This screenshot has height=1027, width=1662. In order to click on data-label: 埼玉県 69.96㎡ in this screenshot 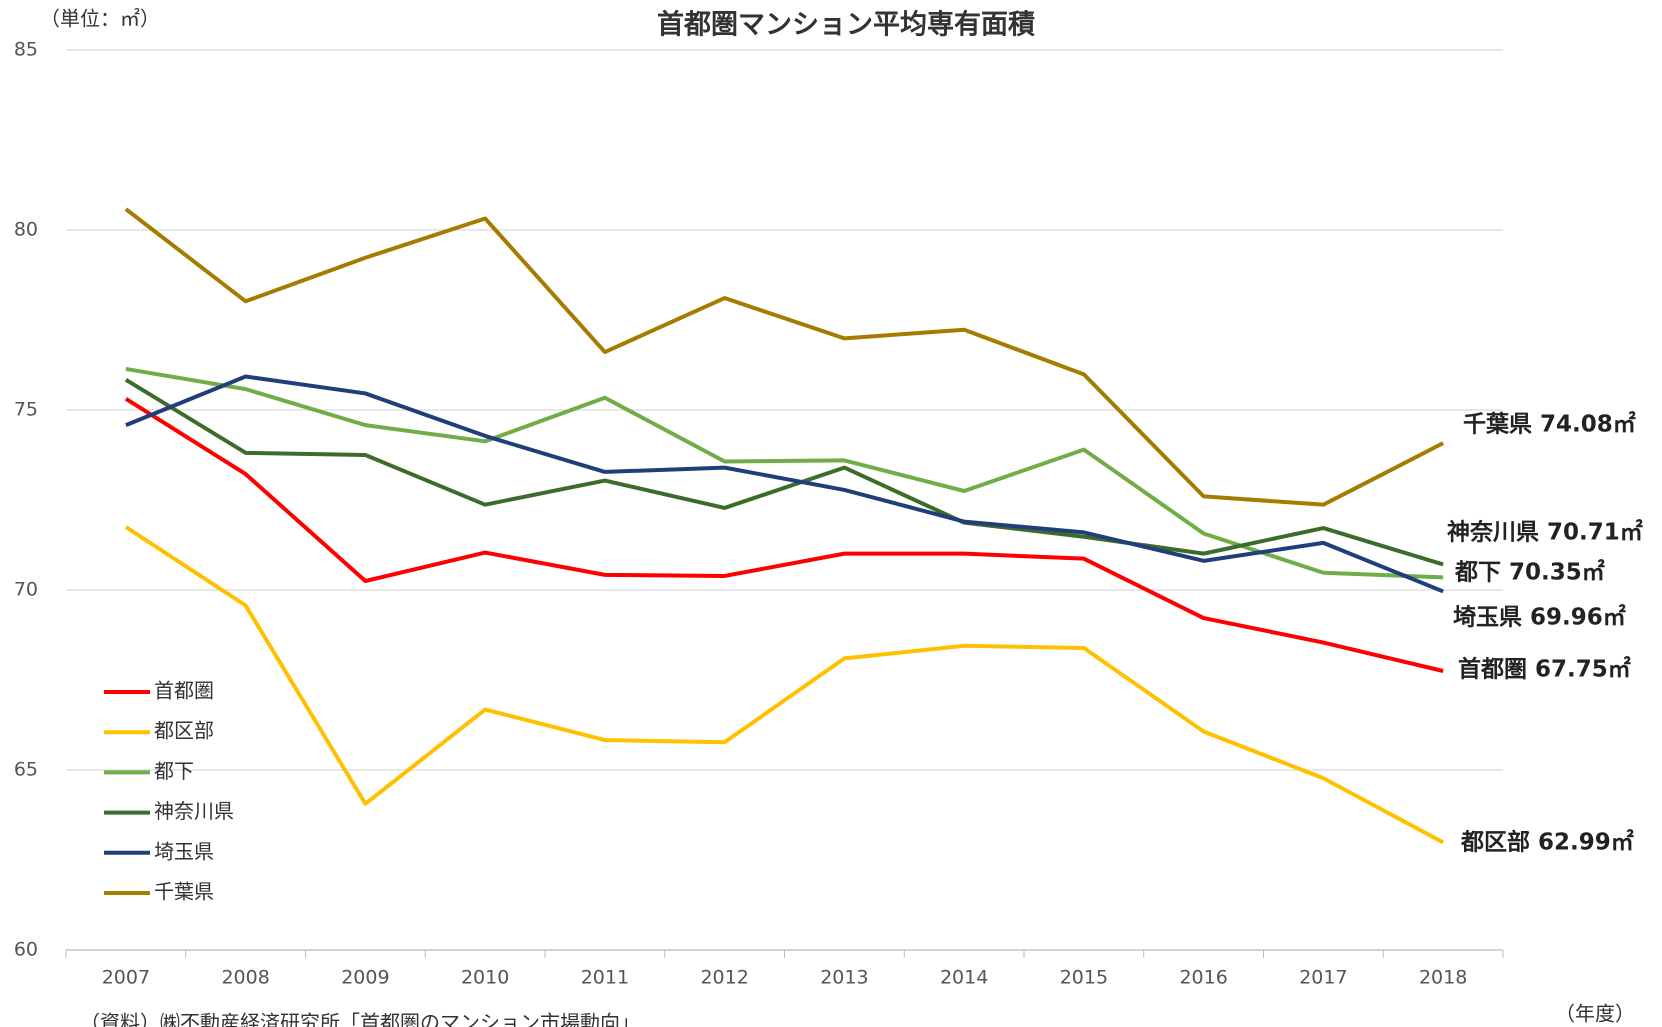, I will do `click(1539, 617)`.